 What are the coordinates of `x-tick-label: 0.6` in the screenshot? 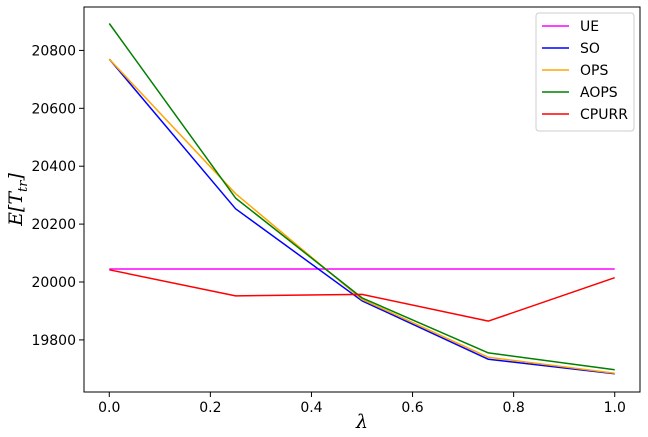 It's located at (412, 408).